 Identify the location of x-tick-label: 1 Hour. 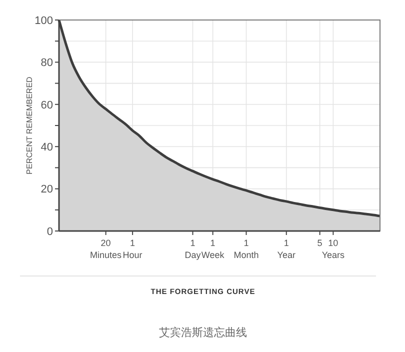
(132, 249).